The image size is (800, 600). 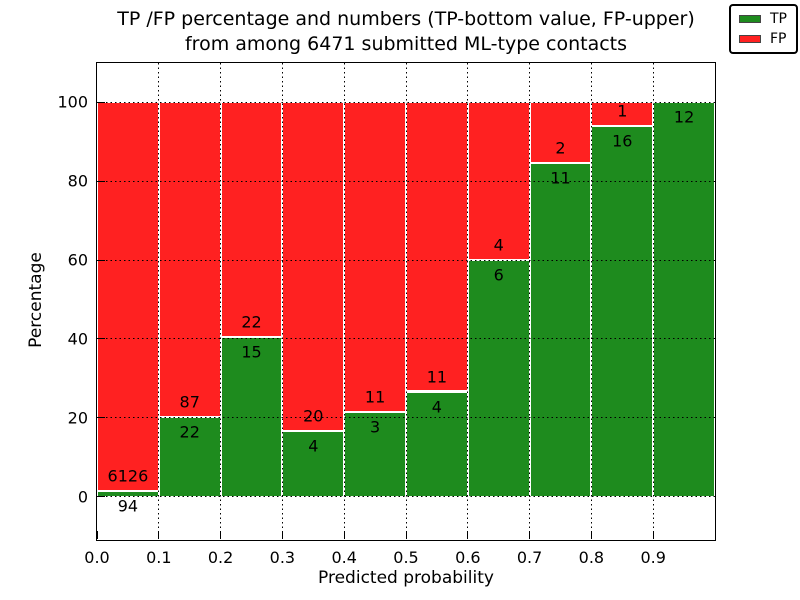 What do you see at coordinates (189, 402) in the screenshot?
I see `fp-count-label: 87` at bounding box center [189, 402].